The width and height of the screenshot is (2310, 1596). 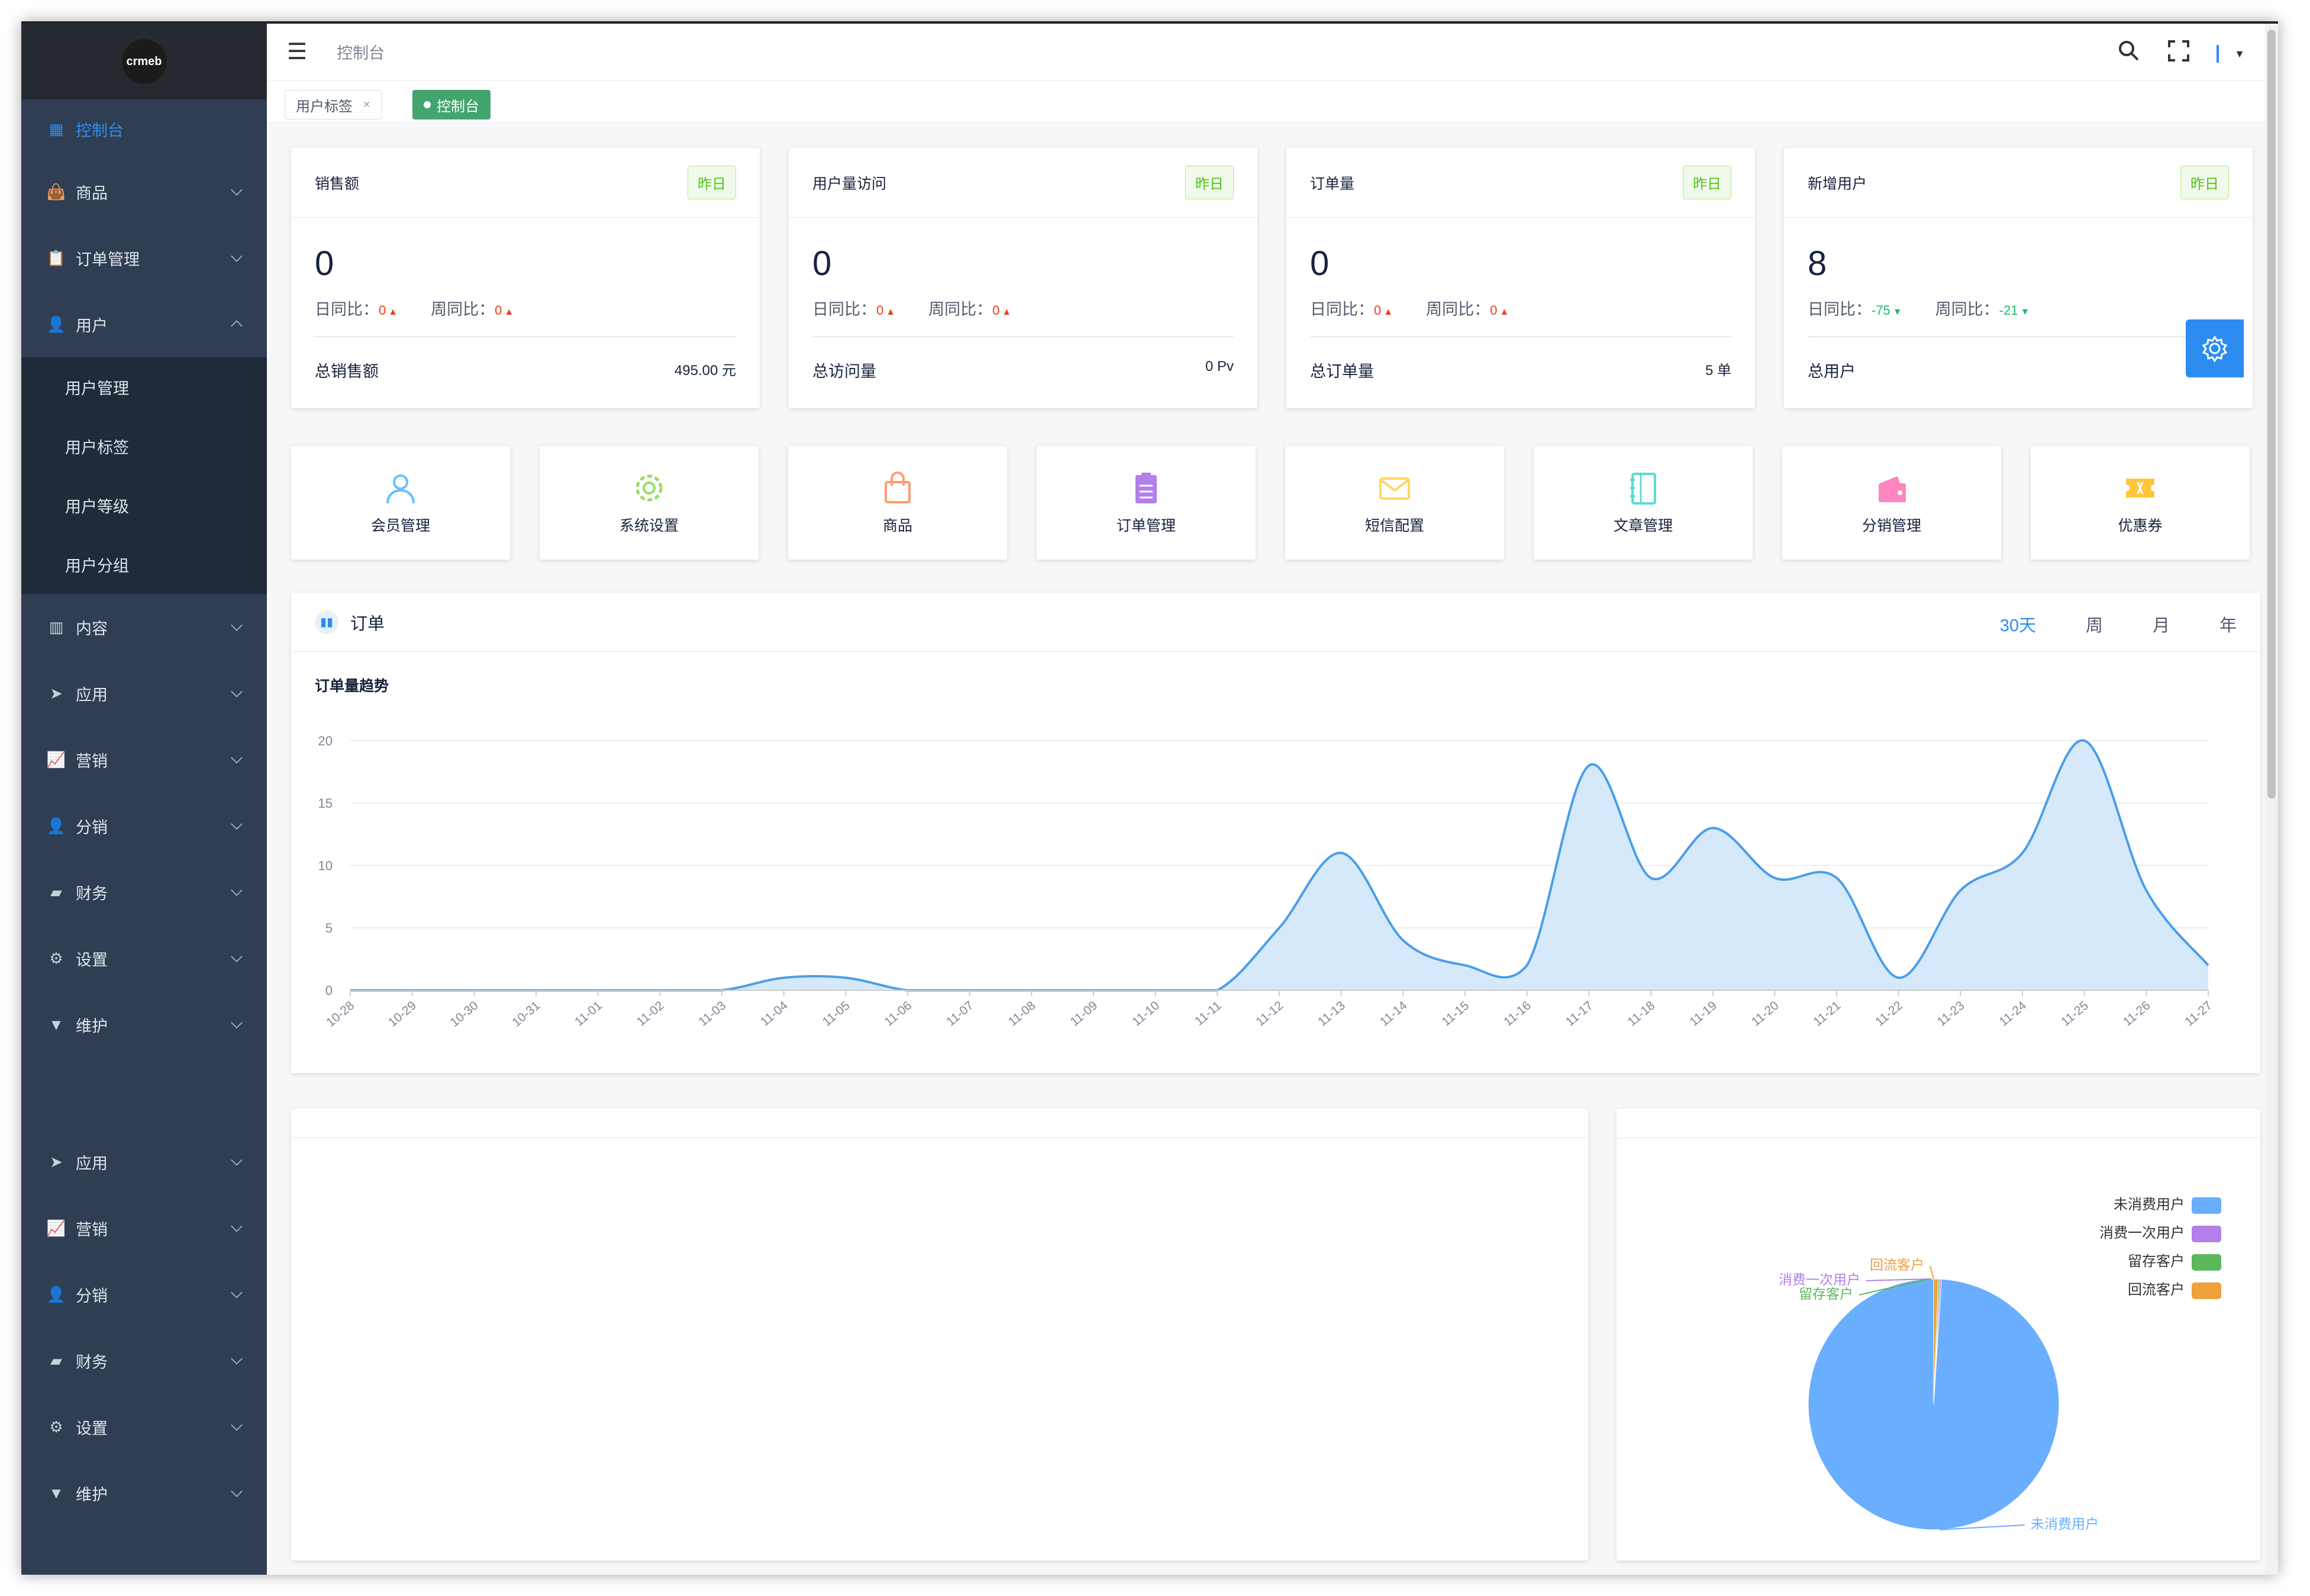 What do you see at coordinates (92, 1296) in the screenshot?
I see `sidebar-item-label: 分销` at bounding box center [92, 1296].